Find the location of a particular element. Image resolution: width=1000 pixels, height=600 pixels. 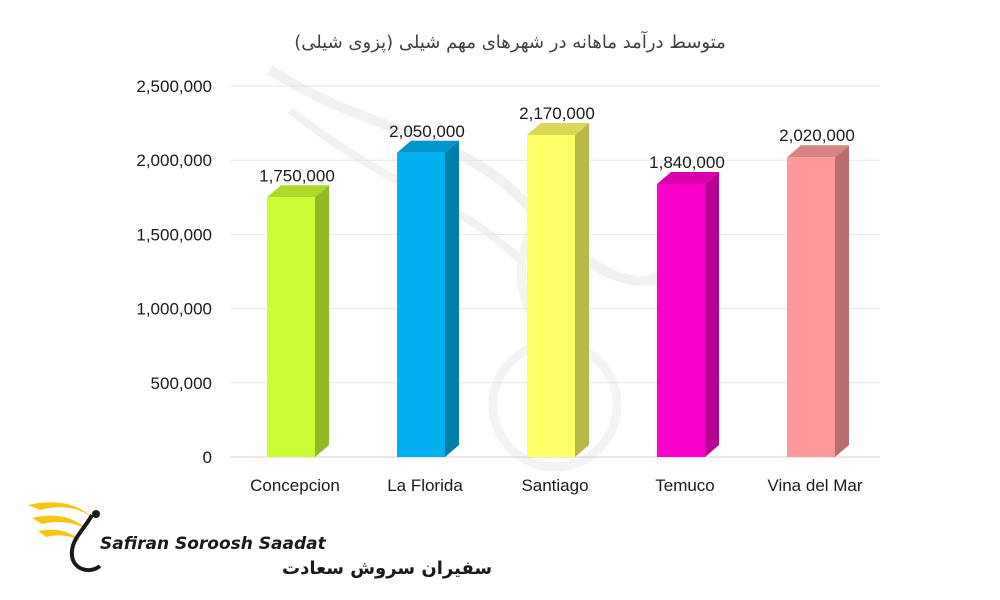

x-tick-label: Temuco is located at coordinates (685, 485).